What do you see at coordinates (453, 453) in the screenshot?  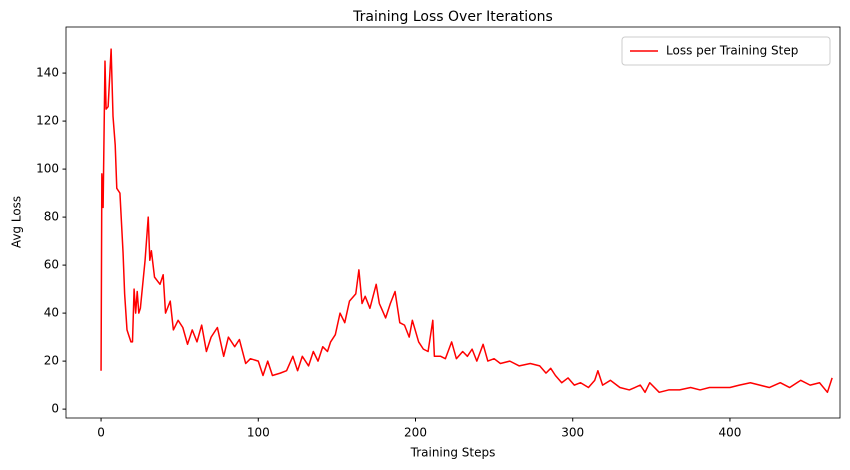 I see `x-axis-label: Training Steps` at bounding box center [453, 453].